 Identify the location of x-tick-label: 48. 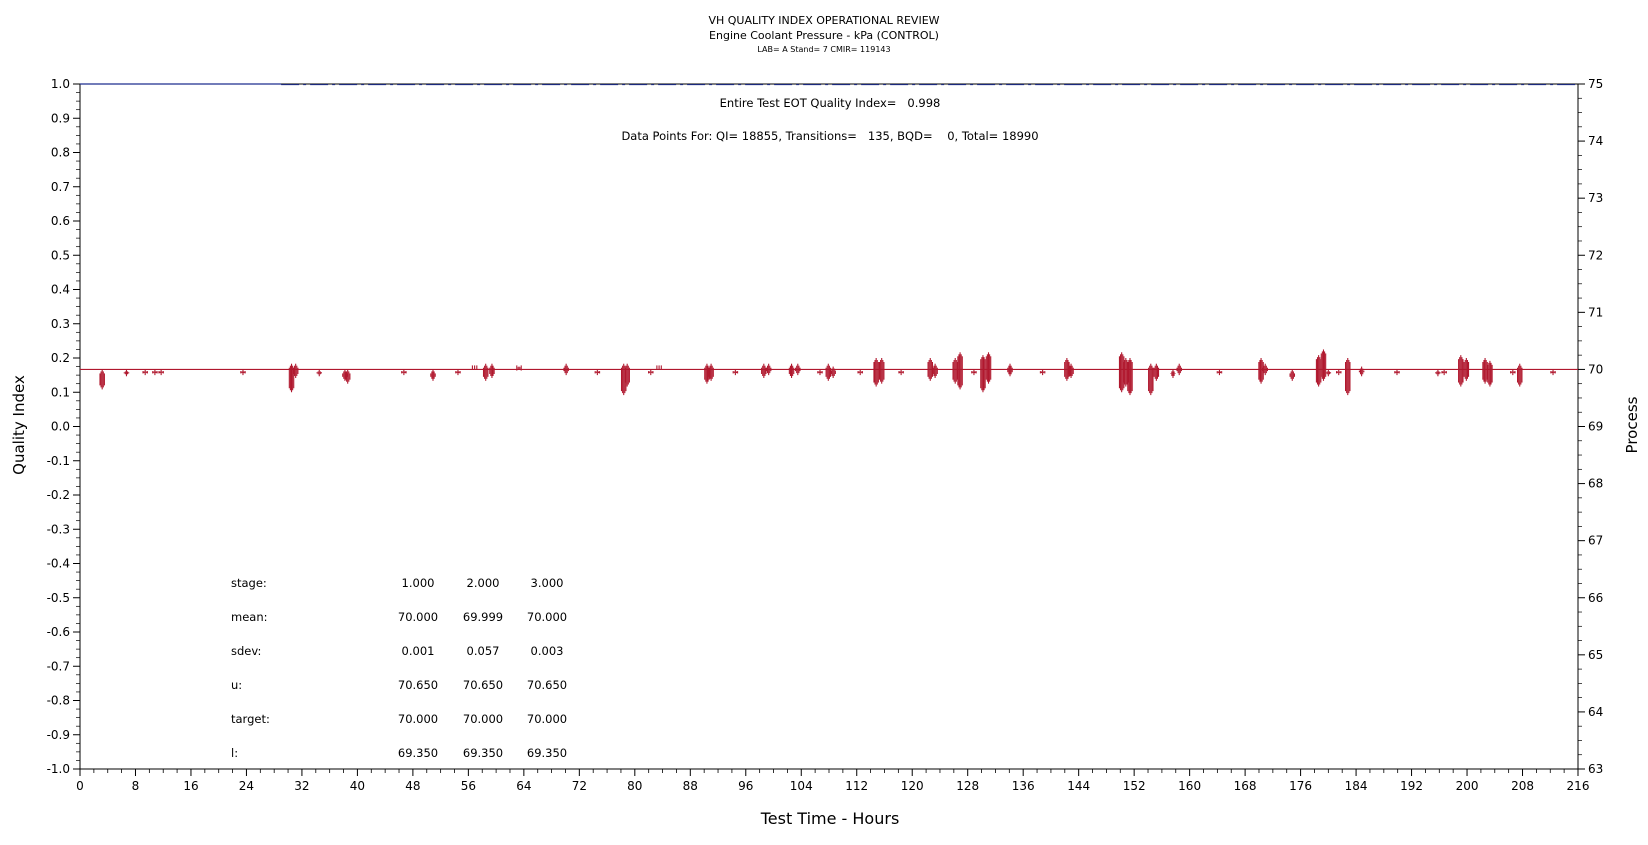
(412, 786).